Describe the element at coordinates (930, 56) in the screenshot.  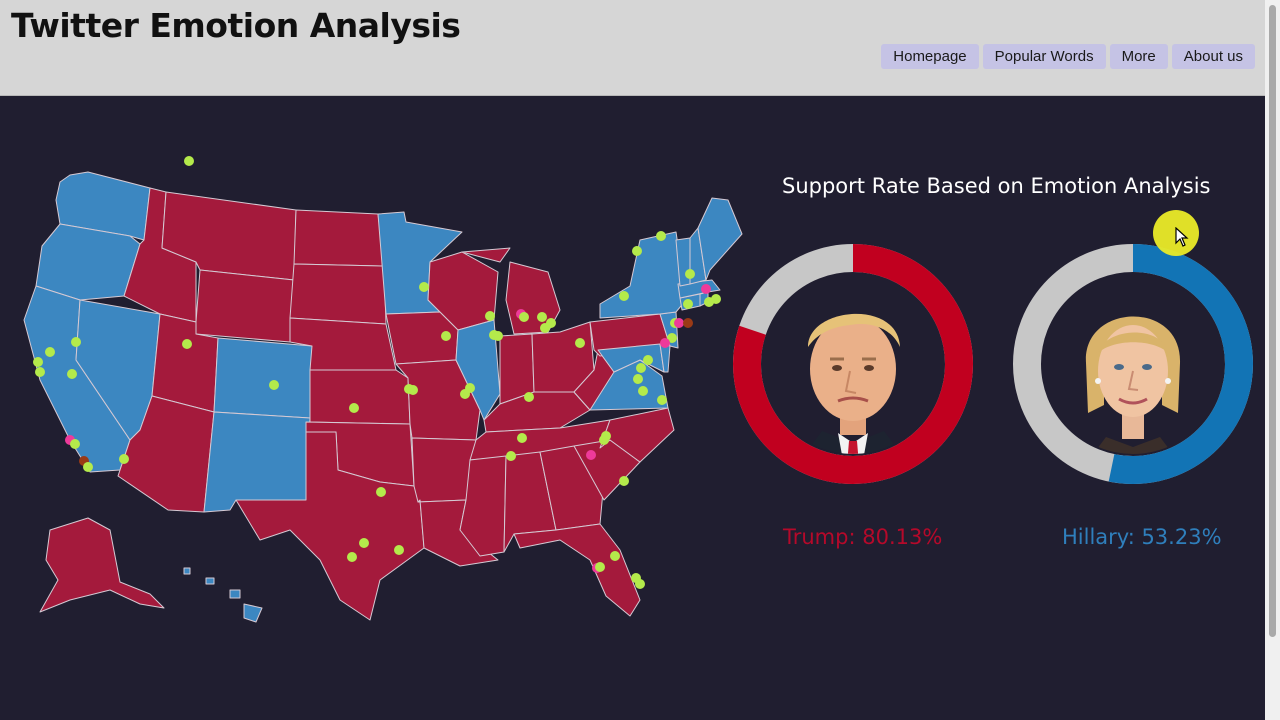
I see `nav-homepage: Homepage` at that location.